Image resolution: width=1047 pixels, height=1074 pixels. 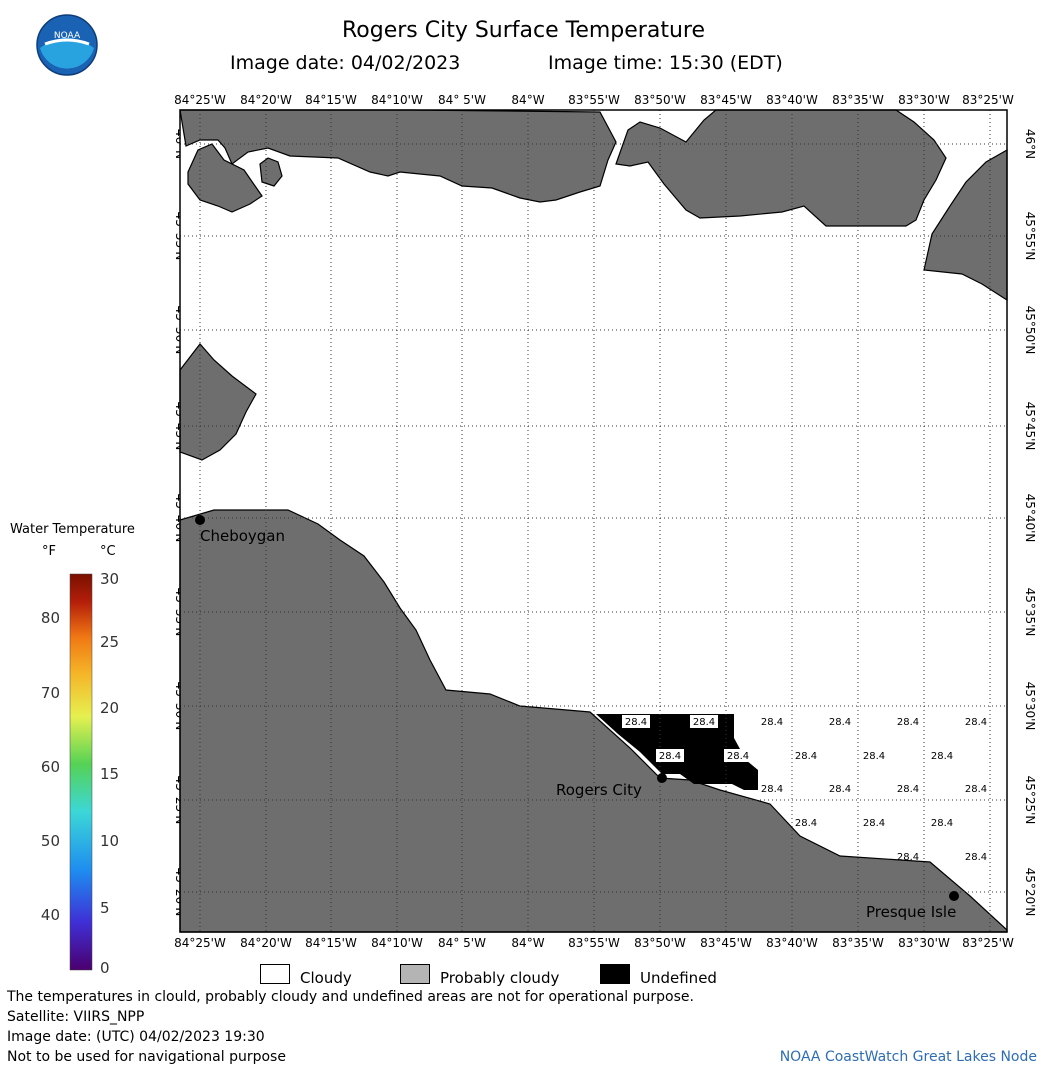 What do you see at coordinates (275, 974) in the screenshot?
I see `key-cloudy-swatch` at bounding box center [275, 974].